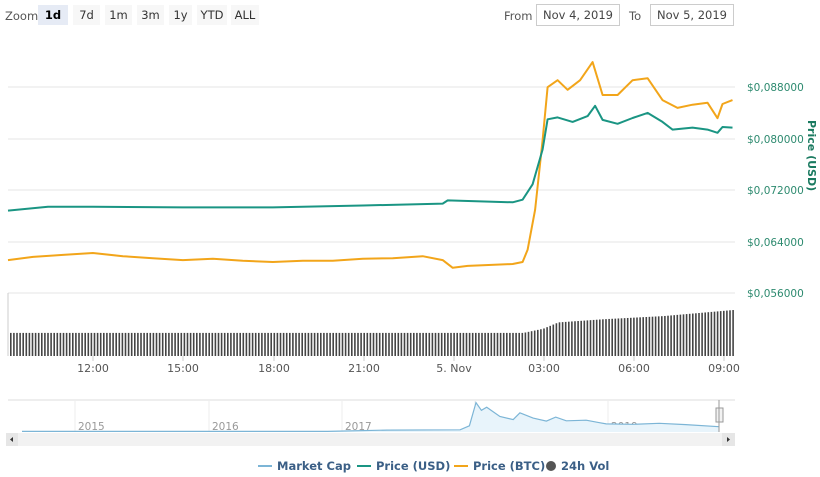 This screenshot has height=477, width=820. What do you see at coordinates (364, 368) in the screenshot?
I see `x-tick-label: 21:00` at bounding box center [364, 368].